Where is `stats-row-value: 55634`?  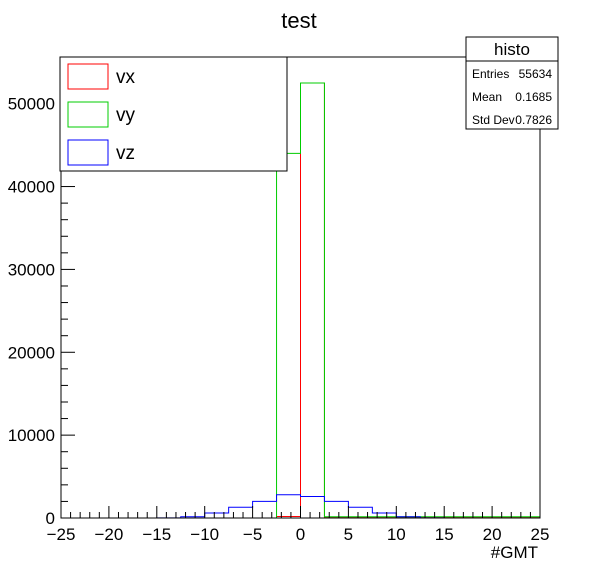 stats-row-value: 55634 is located at coordinates (536, 74).